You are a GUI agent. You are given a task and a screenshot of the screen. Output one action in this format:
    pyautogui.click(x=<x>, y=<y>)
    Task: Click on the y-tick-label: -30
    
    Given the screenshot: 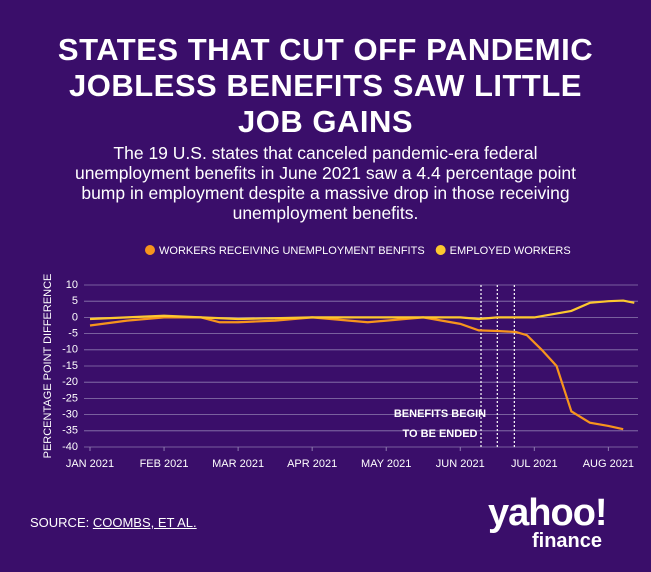 What is the action you would take?
    pyautogui.click(x=70, y=415)
    